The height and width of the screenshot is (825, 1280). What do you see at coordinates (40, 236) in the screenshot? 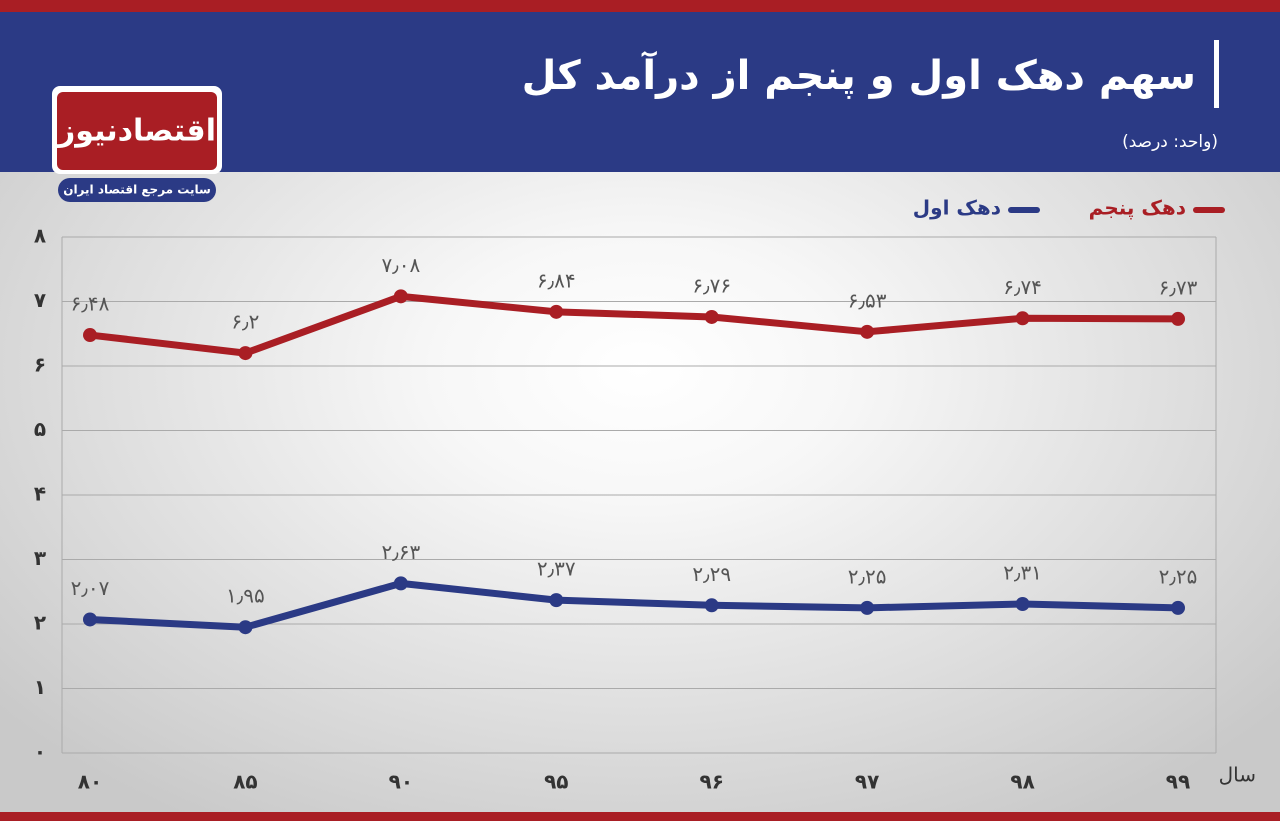
I see `y-tick-label: ۸` at bounding box center [40, 236].